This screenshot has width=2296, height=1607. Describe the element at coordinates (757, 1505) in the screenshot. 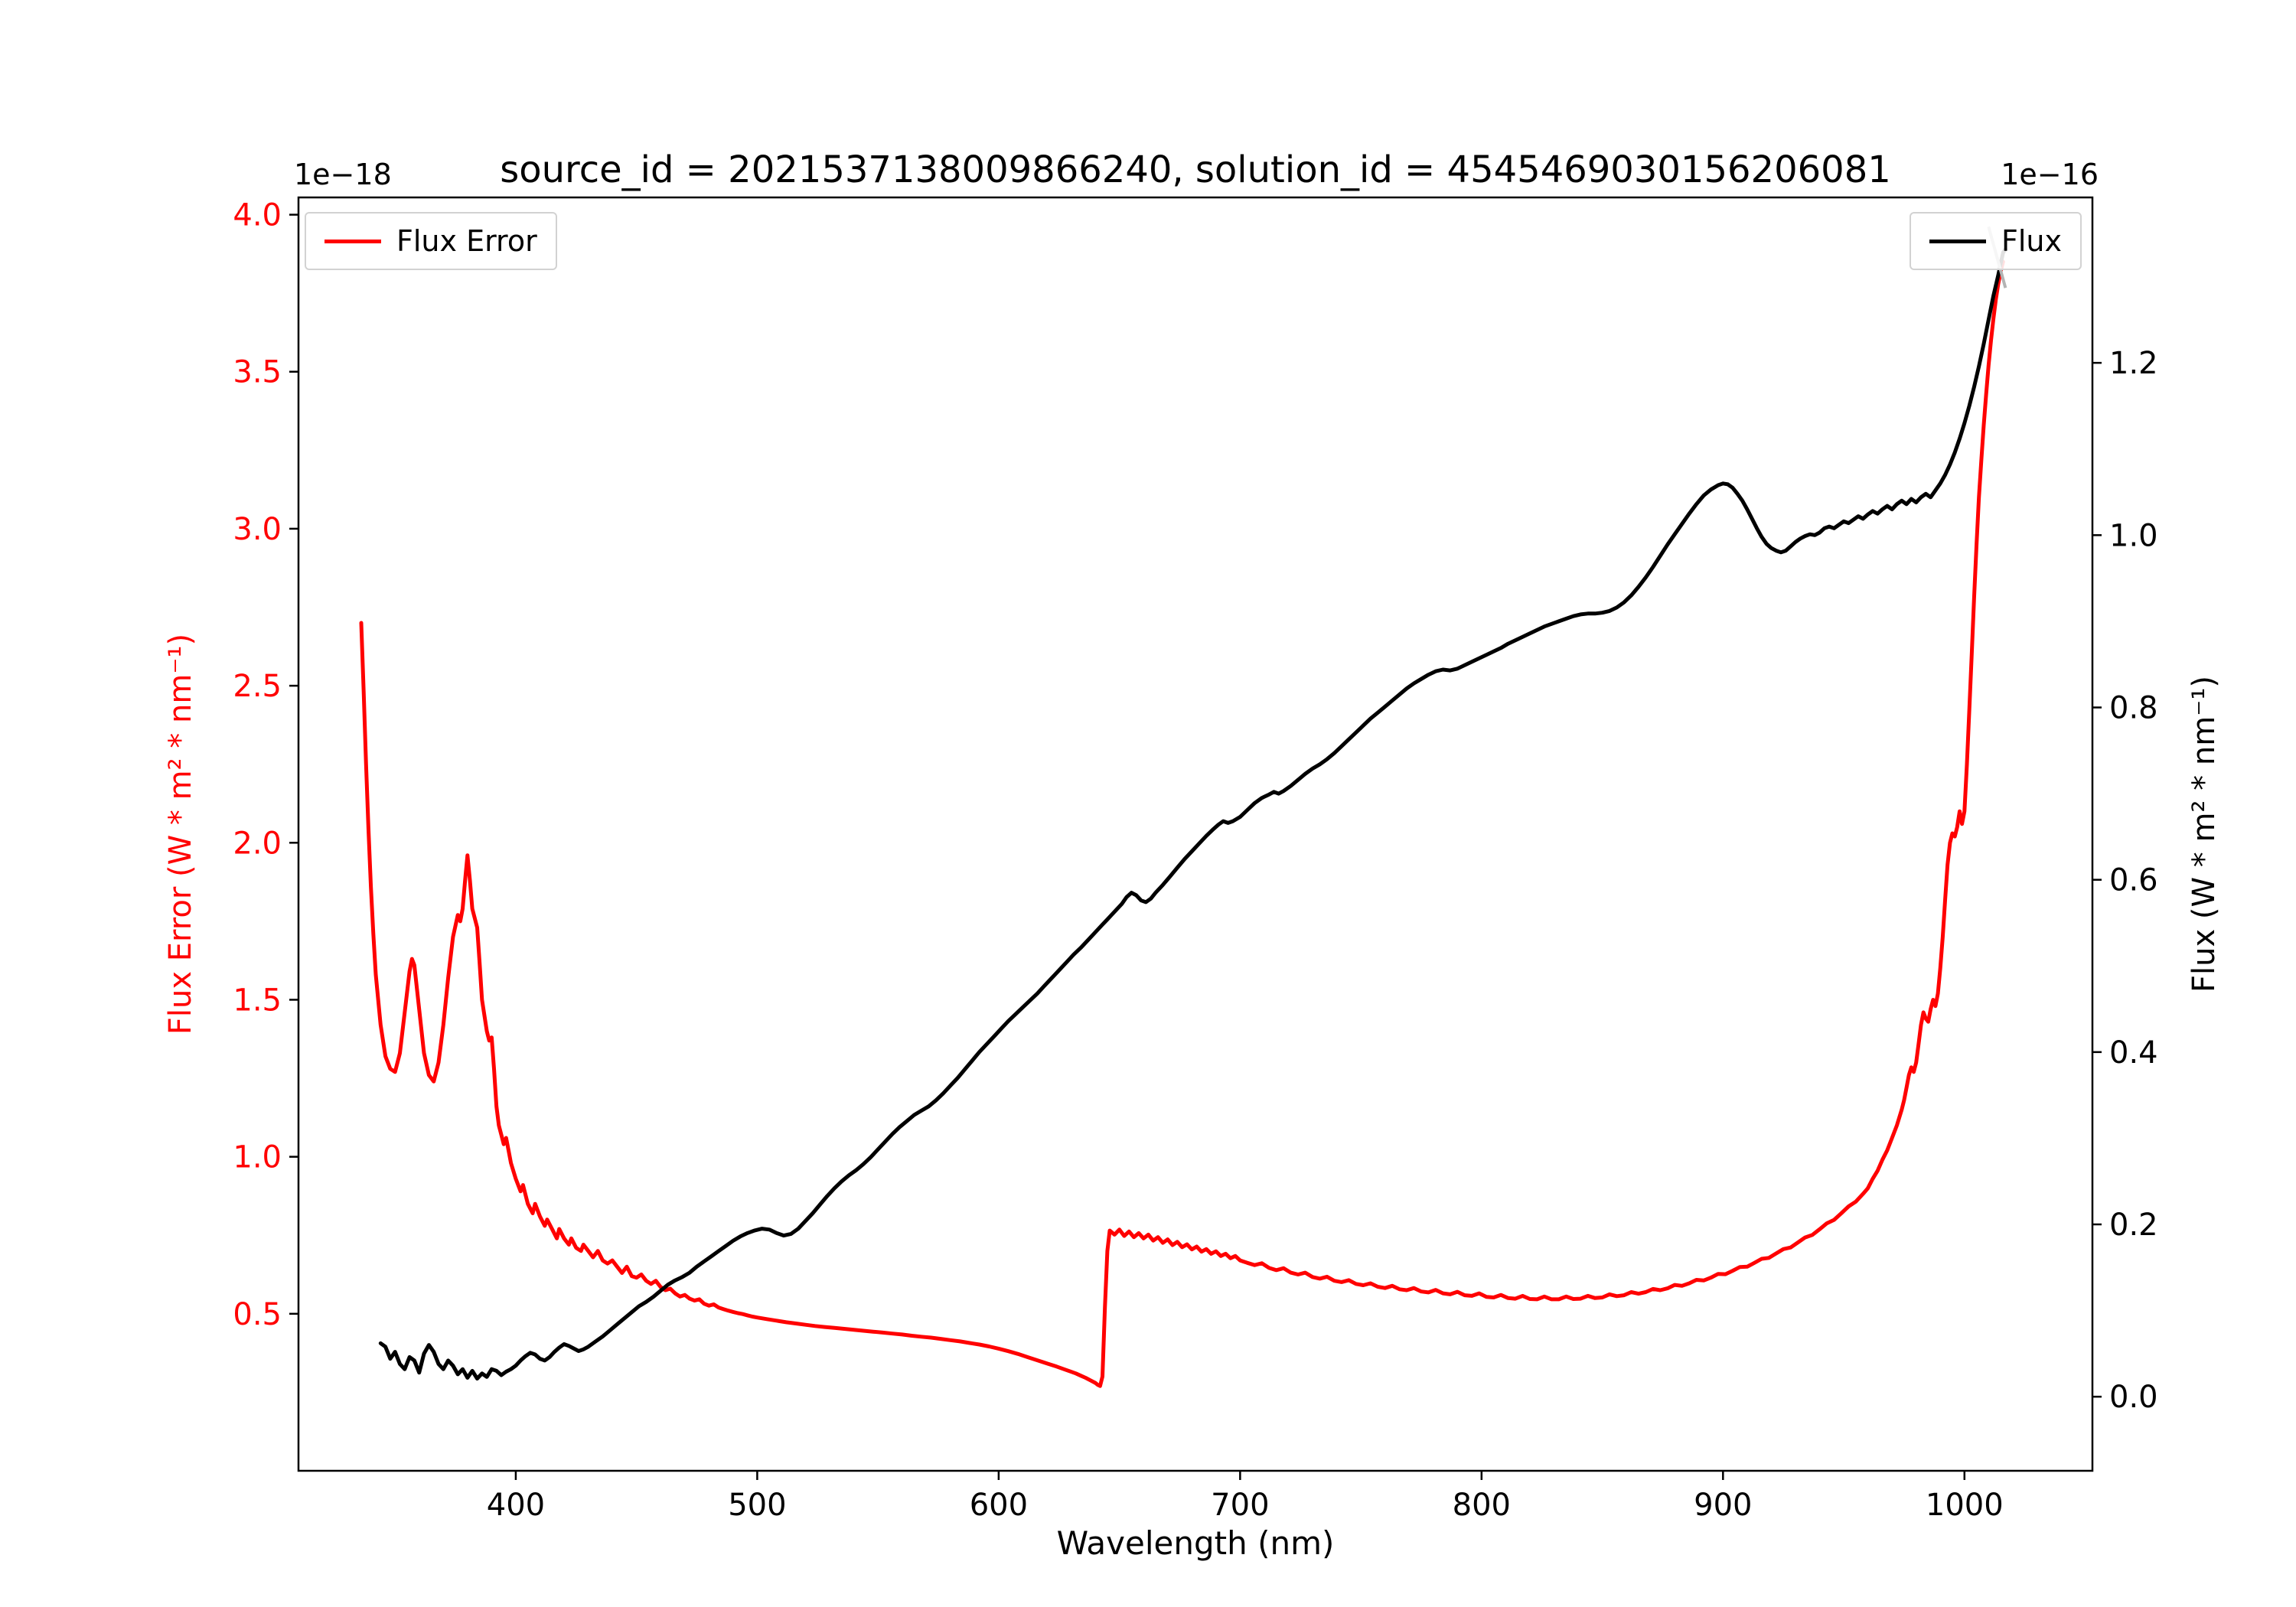

I see `x-tick-label: 500` at that location.